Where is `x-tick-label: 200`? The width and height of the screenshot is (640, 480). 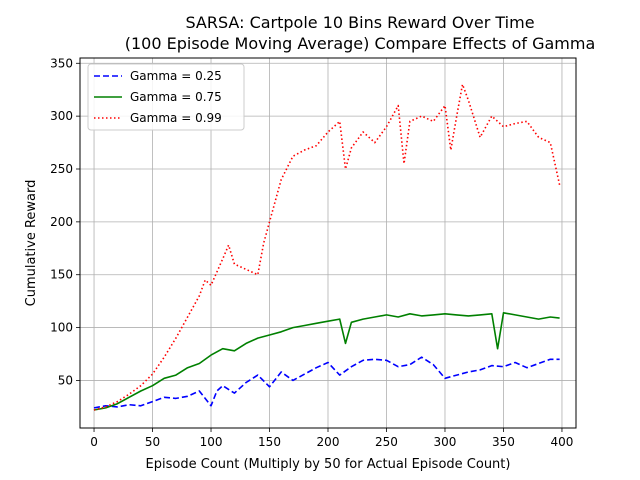
x-tick-label: 200 is located at coordinates (328, 442).